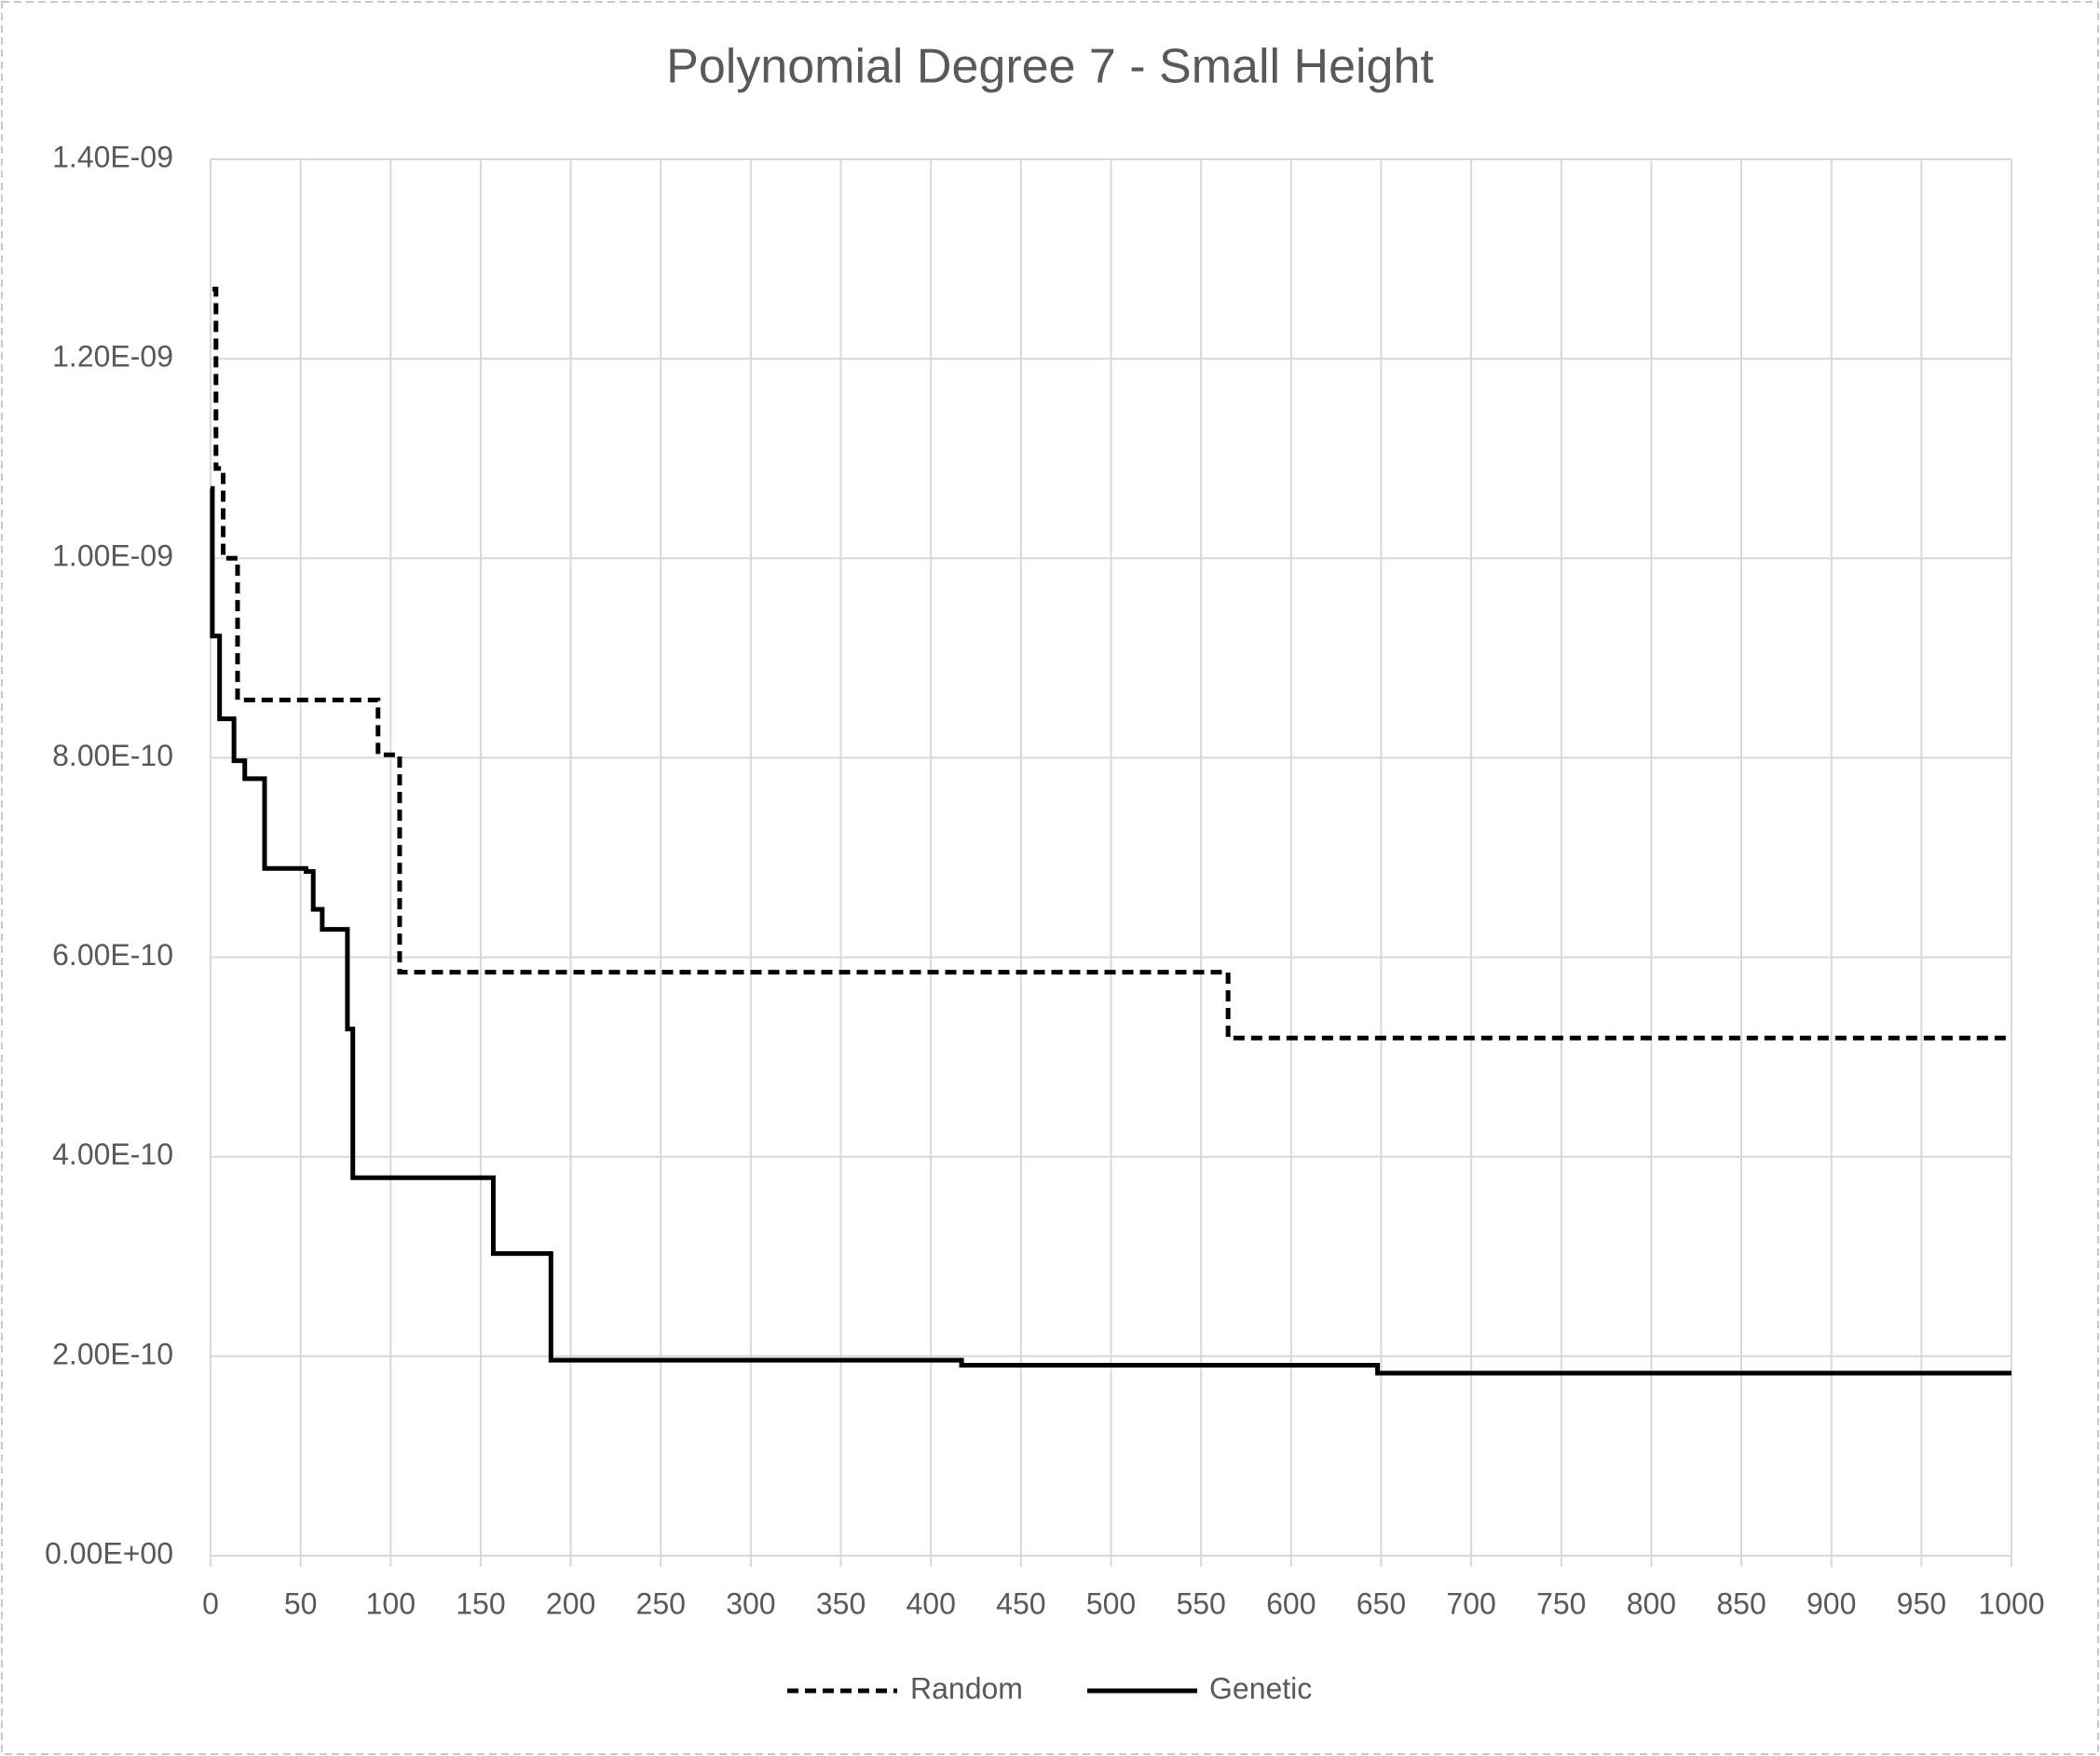 This screenshot has height=1756, width=2100. What do you see at coordinates (112, 357) in the screenshot?
I see `y-tick-label: 1.20E-09` at bounding box center [112, 357].